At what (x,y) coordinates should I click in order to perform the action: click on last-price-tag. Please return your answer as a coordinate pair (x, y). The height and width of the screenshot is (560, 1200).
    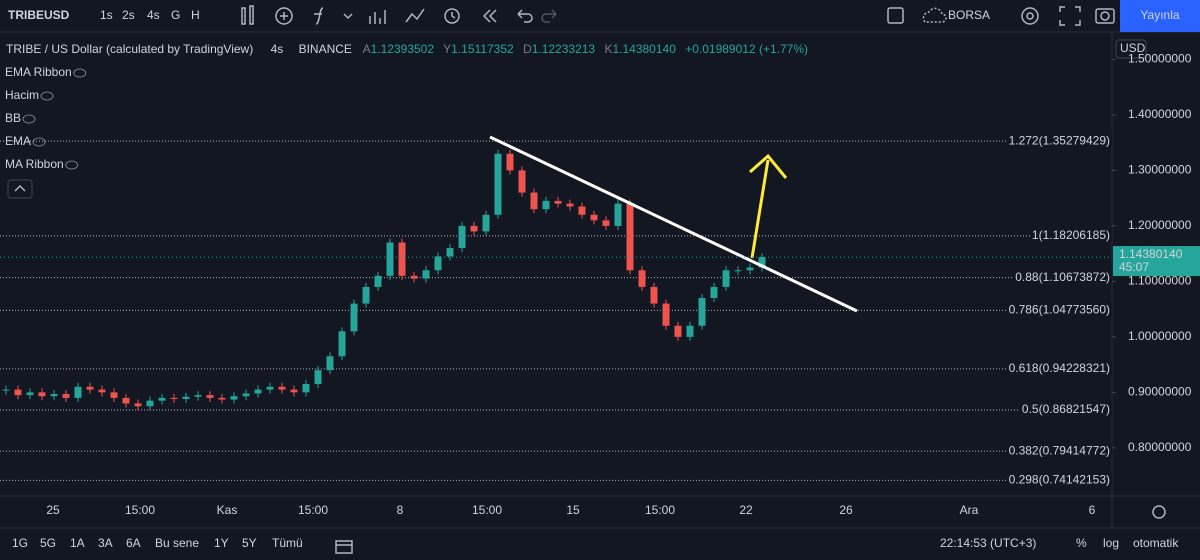
    Looking at the image, I should click on (1156, 261).